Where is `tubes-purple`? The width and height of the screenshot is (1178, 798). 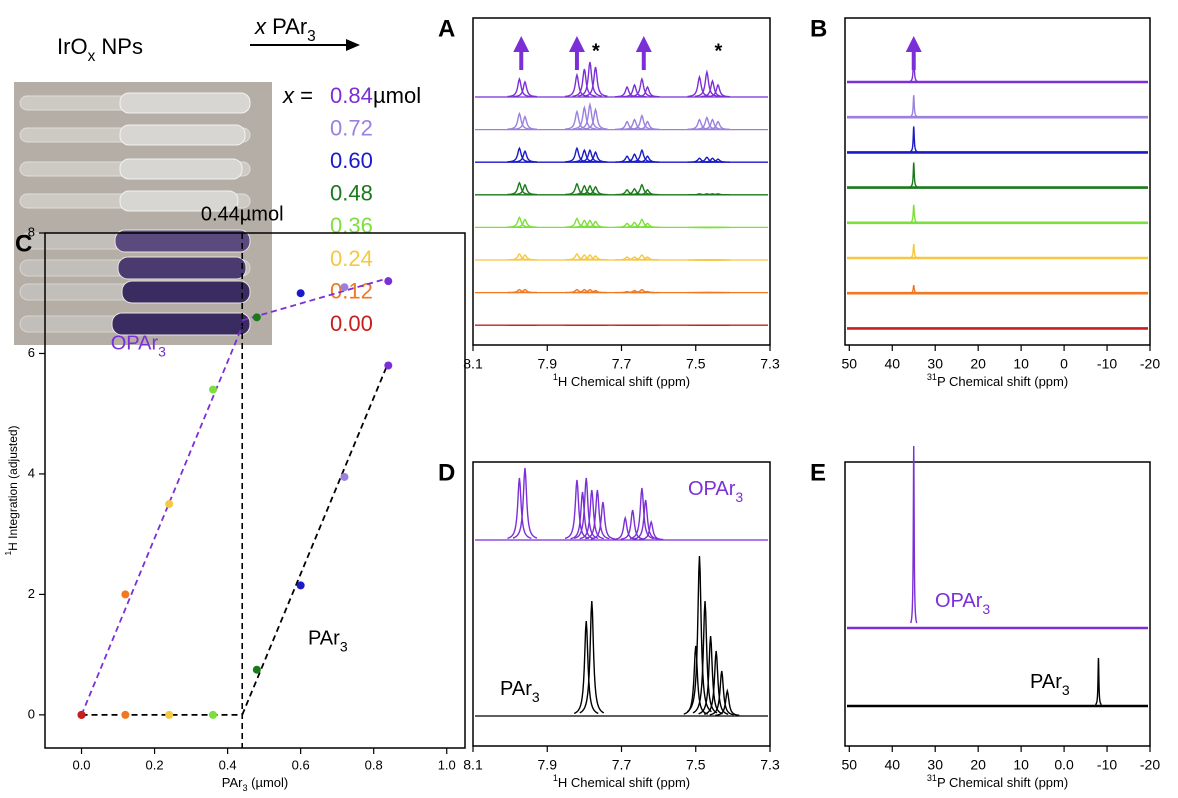 tubes-purple is located at coordinates (135, 282).